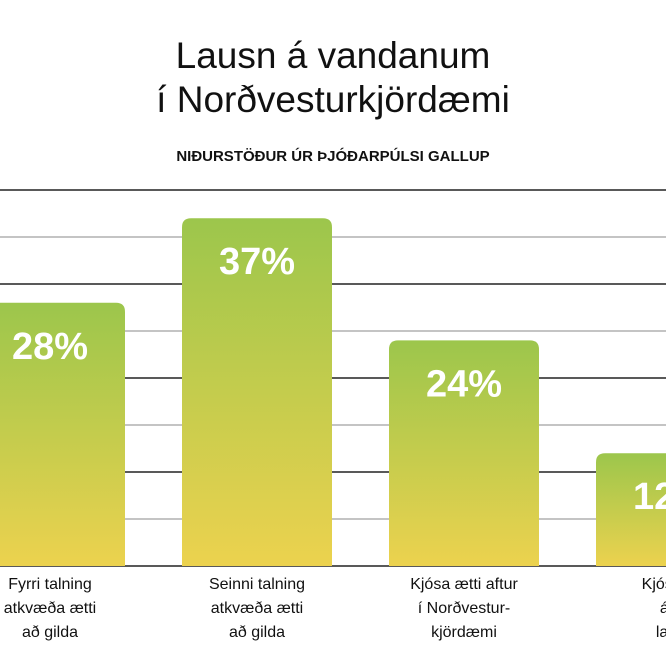  What do you see at coordinates (464, 584) in the screenshot?
I see `x-tick-label: Kjósa ætti aftur` at bounding box center [464, 584].